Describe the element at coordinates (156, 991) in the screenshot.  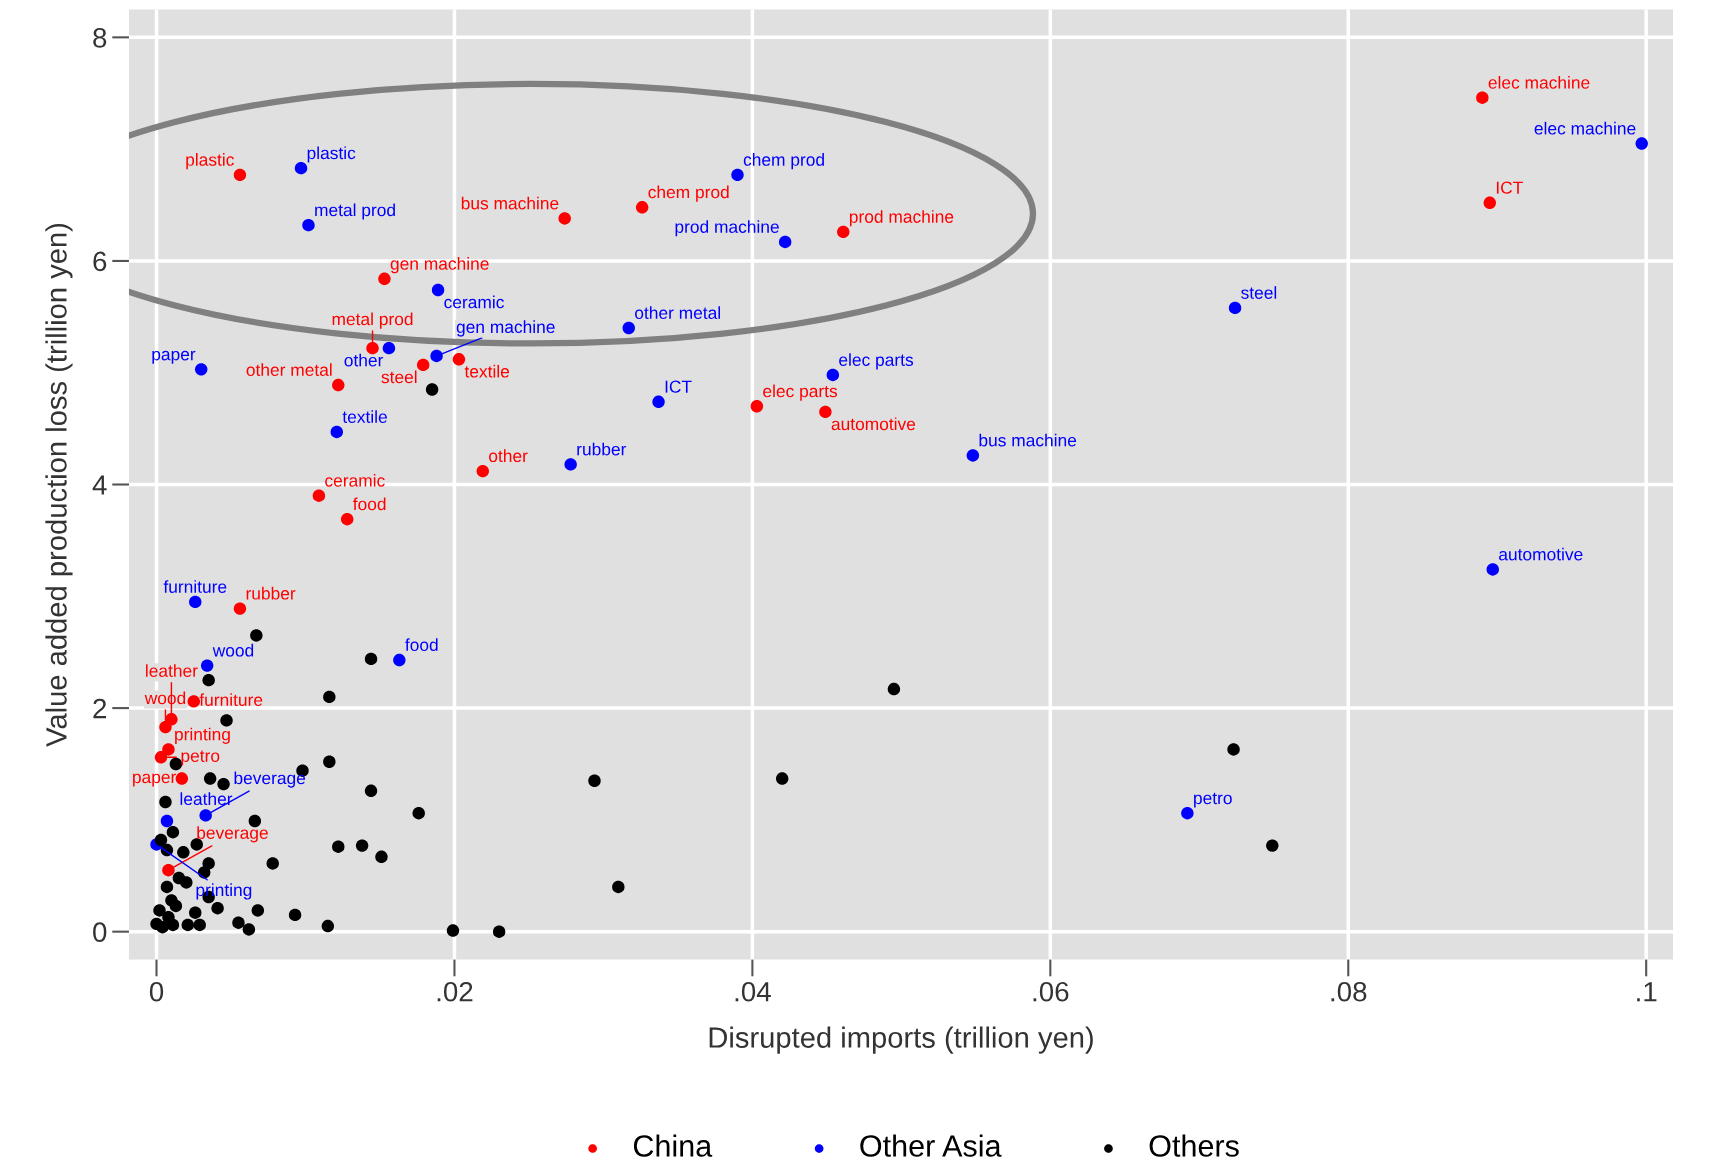
I see `x-tick-label: 0` at that location.